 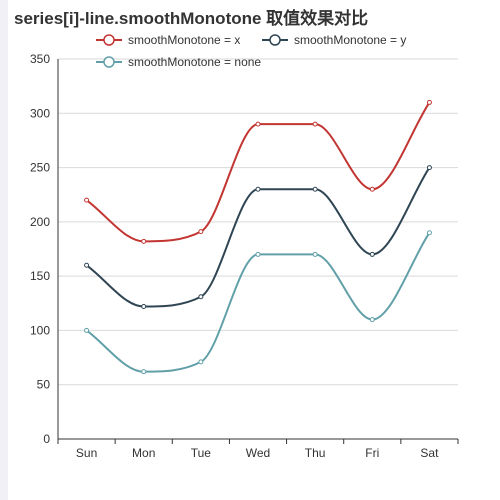 I want to click on x-tick-label: Wed, so click(x=258, y=453).